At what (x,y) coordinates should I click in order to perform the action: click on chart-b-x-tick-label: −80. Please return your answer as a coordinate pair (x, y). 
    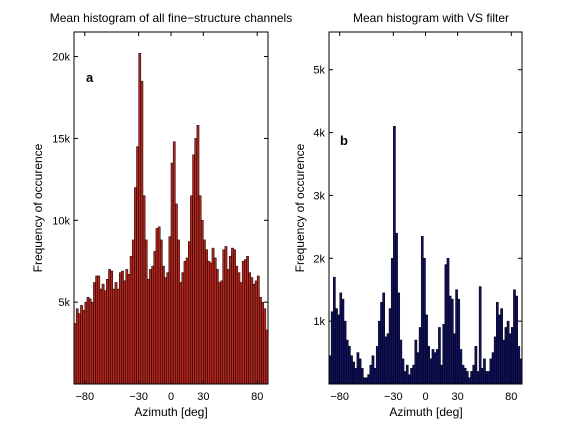
    Looking at the image, I should click on (339, 397).